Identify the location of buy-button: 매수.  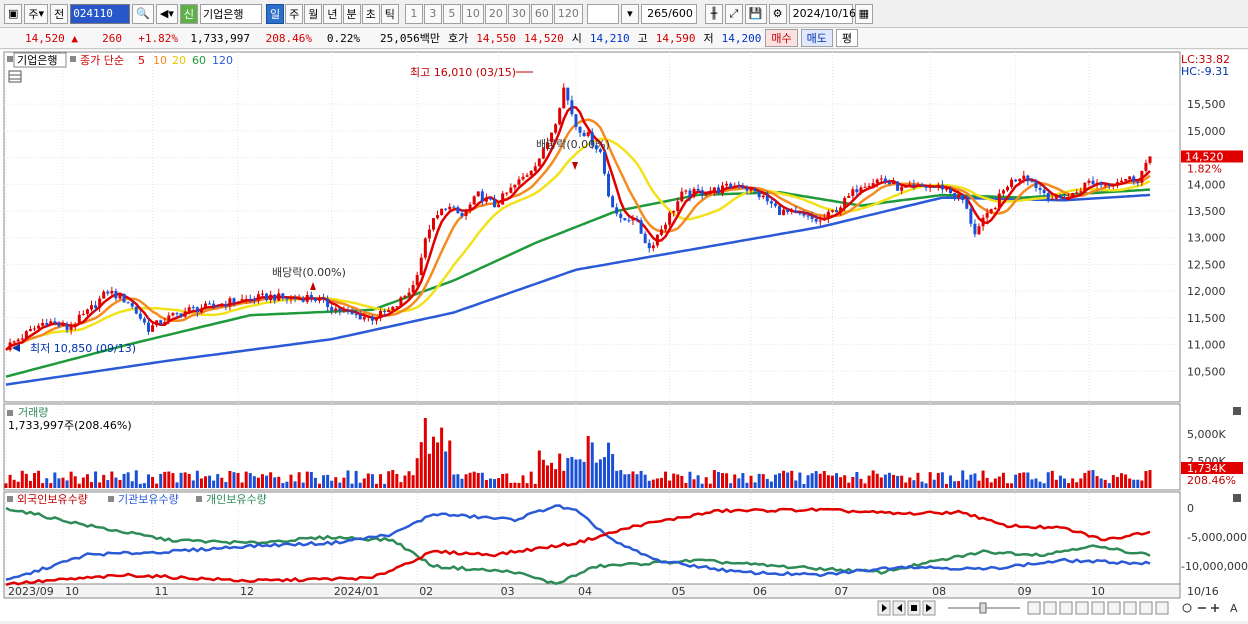
(781, 38).